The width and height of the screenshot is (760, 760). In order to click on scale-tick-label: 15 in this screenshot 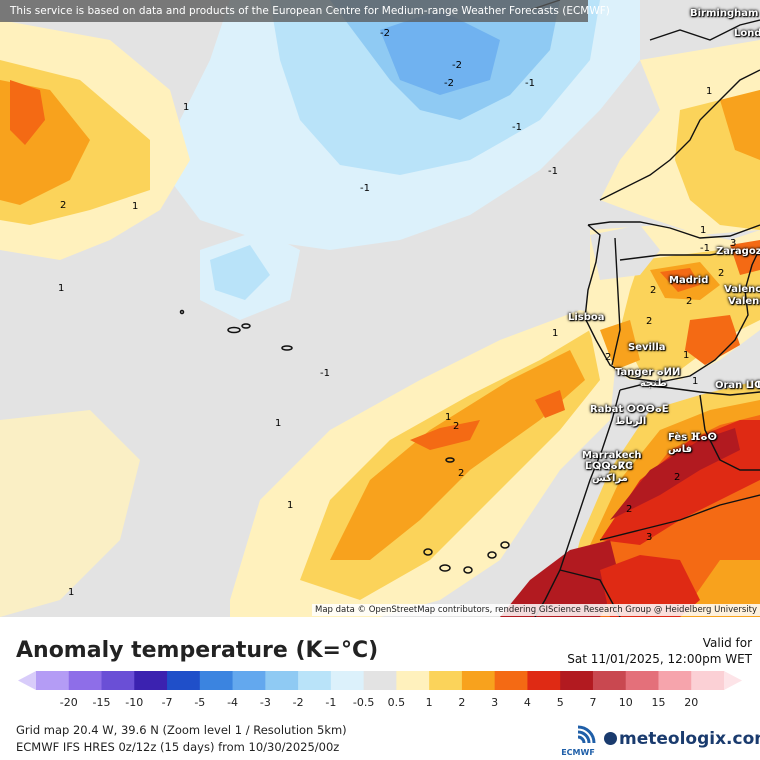, I will do `click(658, 702)`.